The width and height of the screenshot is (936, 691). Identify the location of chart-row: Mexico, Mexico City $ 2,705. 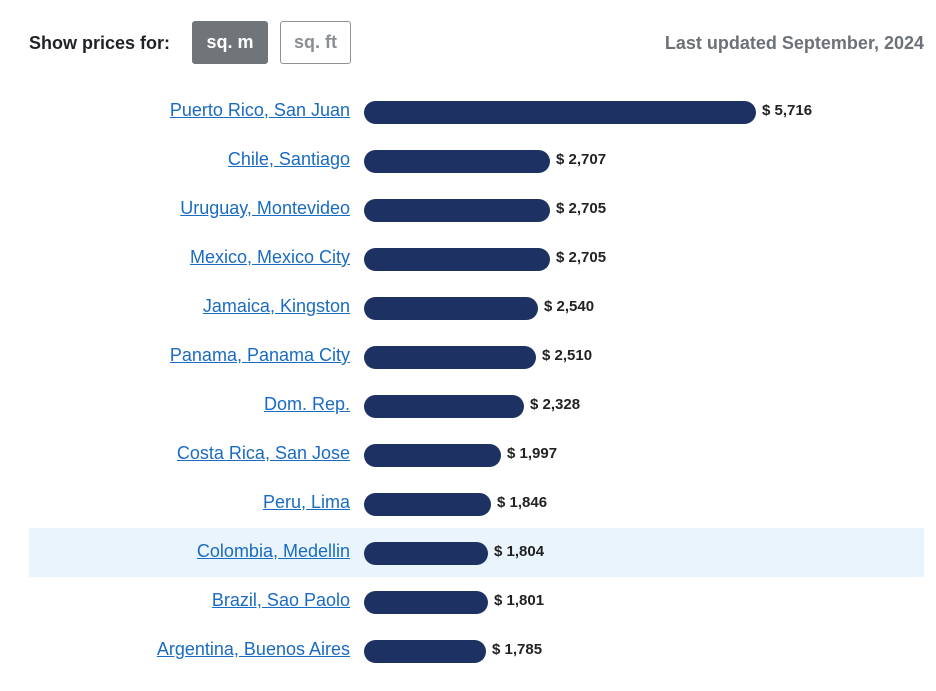
(476, 258).